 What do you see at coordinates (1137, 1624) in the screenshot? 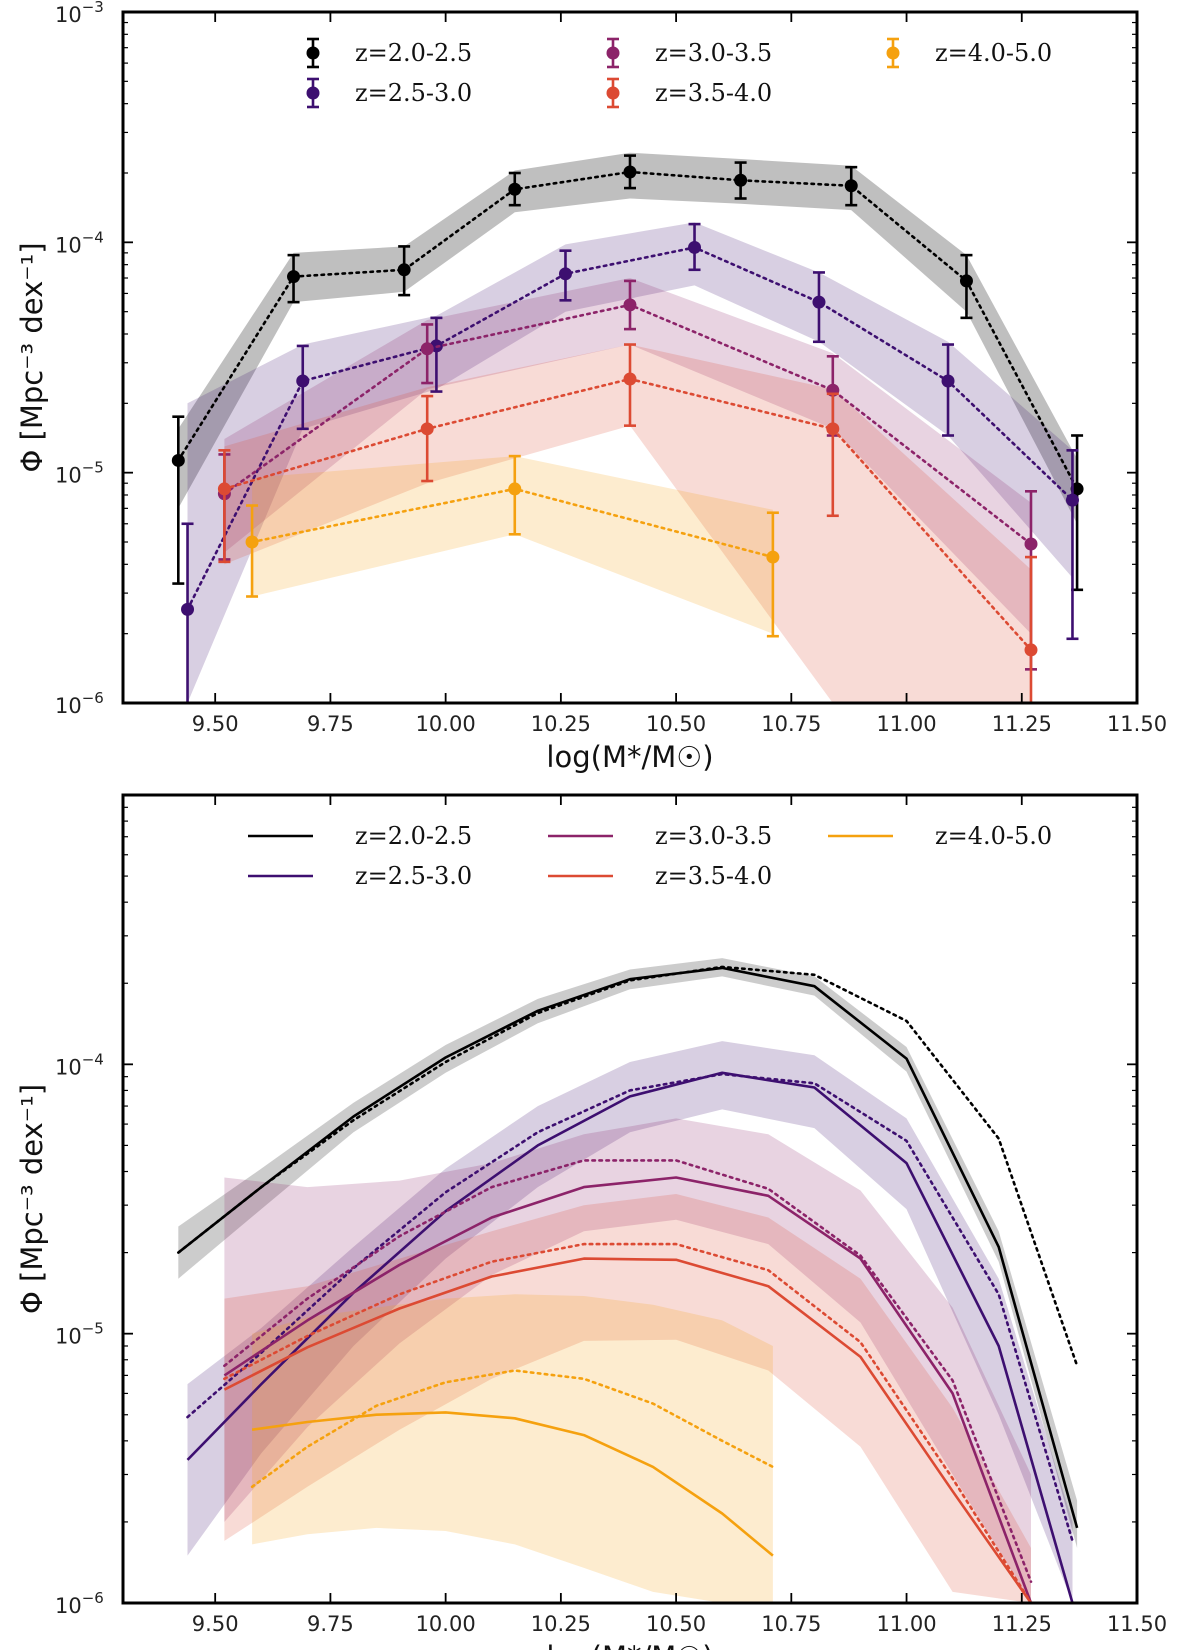
I see `x-tick-label: 11.50` at bounding box center [1137, 1624].